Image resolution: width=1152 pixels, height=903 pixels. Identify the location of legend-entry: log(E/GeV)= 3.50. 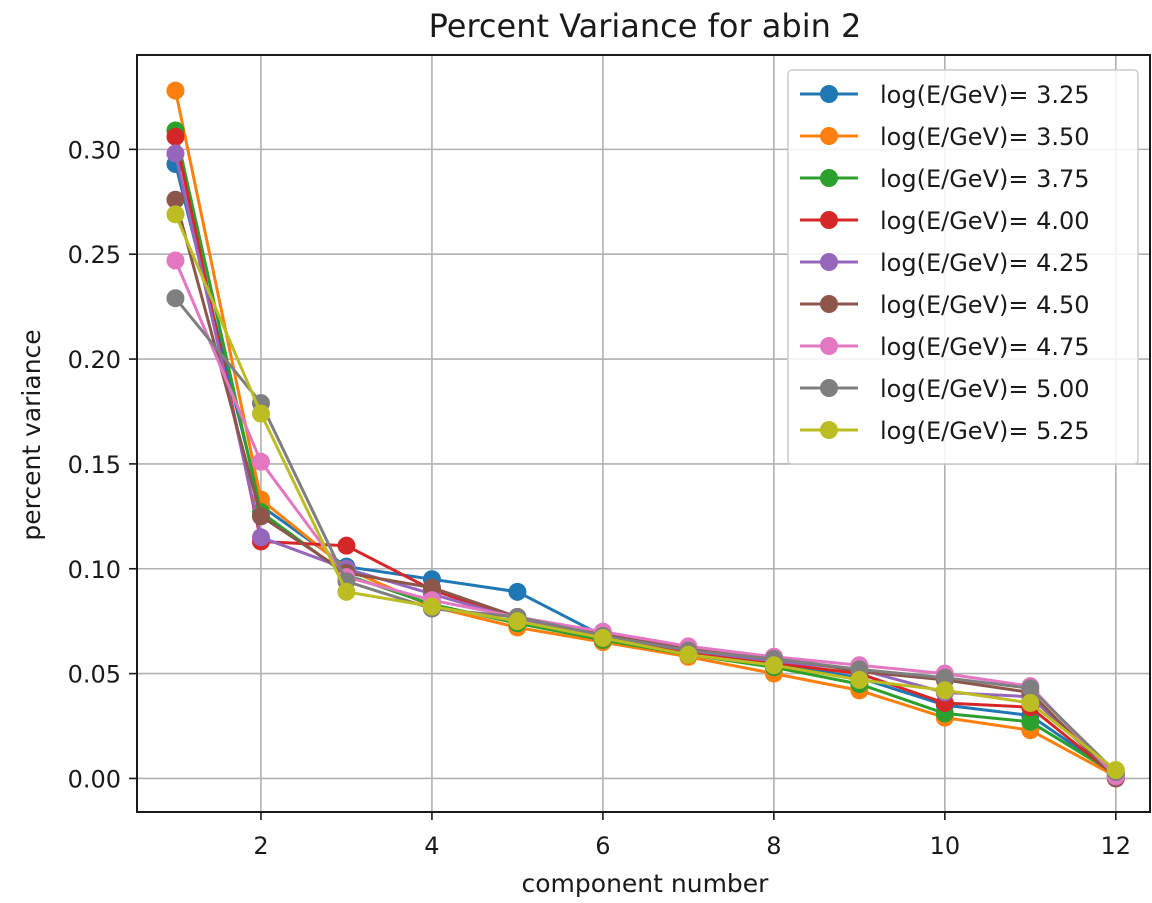
(945, 137).